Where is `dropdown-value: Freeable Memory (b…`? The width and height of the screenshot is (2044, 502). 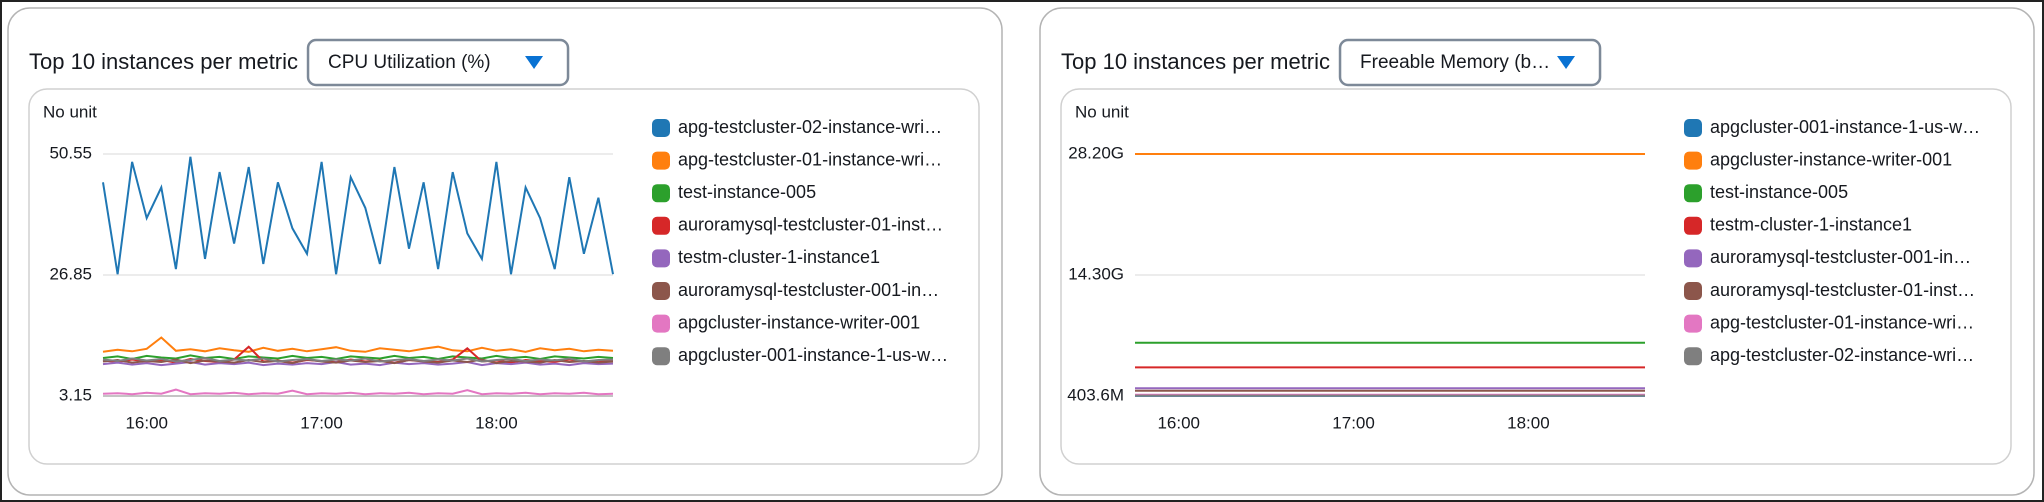
dropdown-value: Freeable Memory (b… is located at coordinates (1455, 62).